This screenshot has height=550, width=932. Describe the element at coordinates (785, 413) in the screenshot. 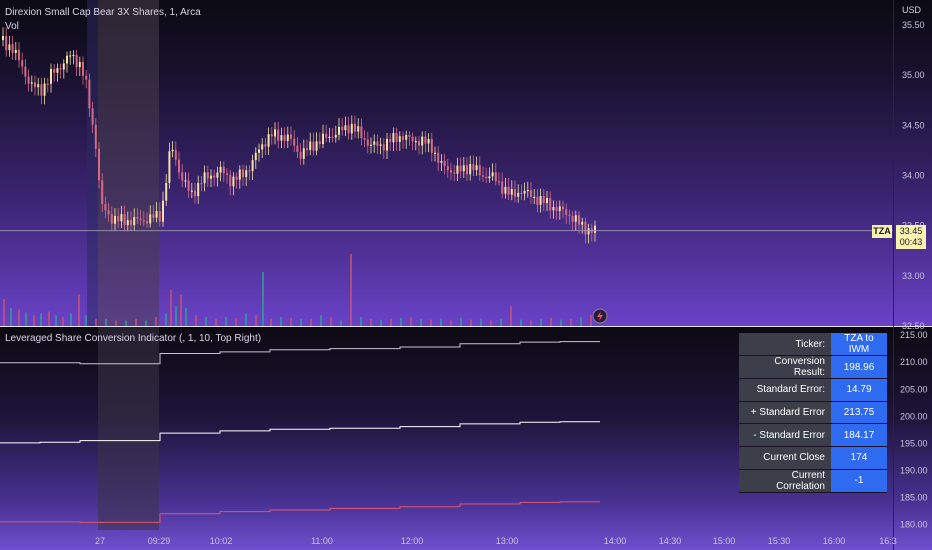

I see `table-label: + Standard Error` at that location.